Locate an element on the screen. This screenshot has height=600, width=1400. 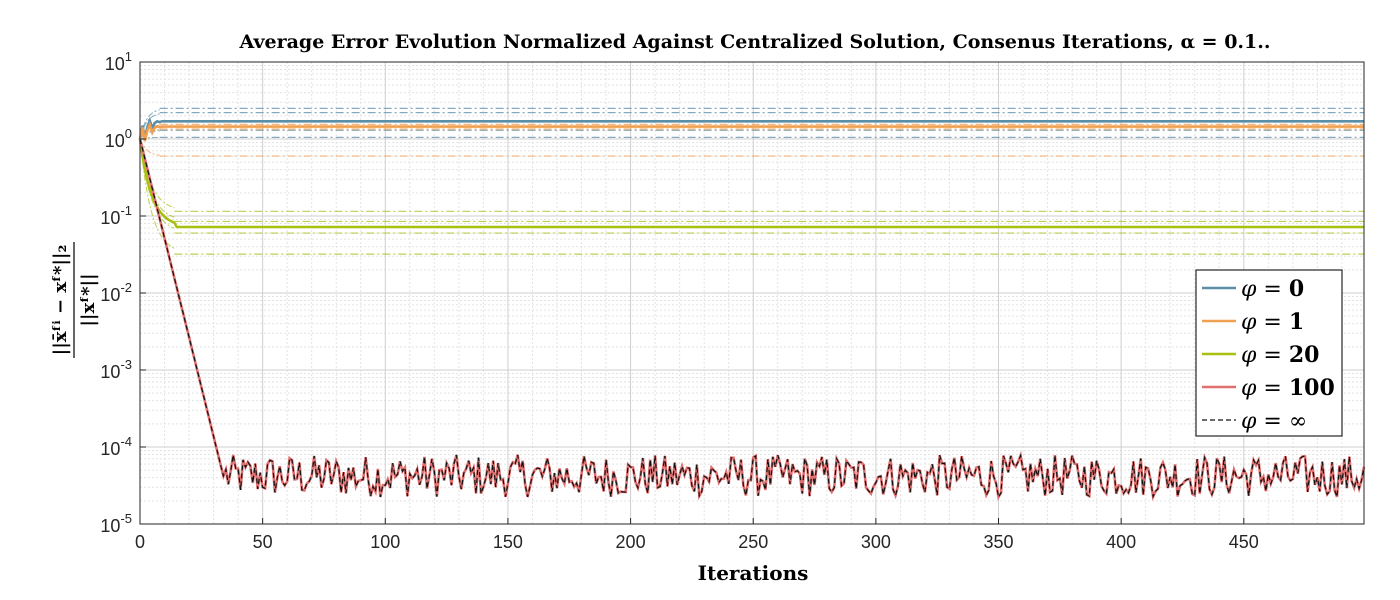
x-tick-label: 200 is located at coordinates (631, 542).